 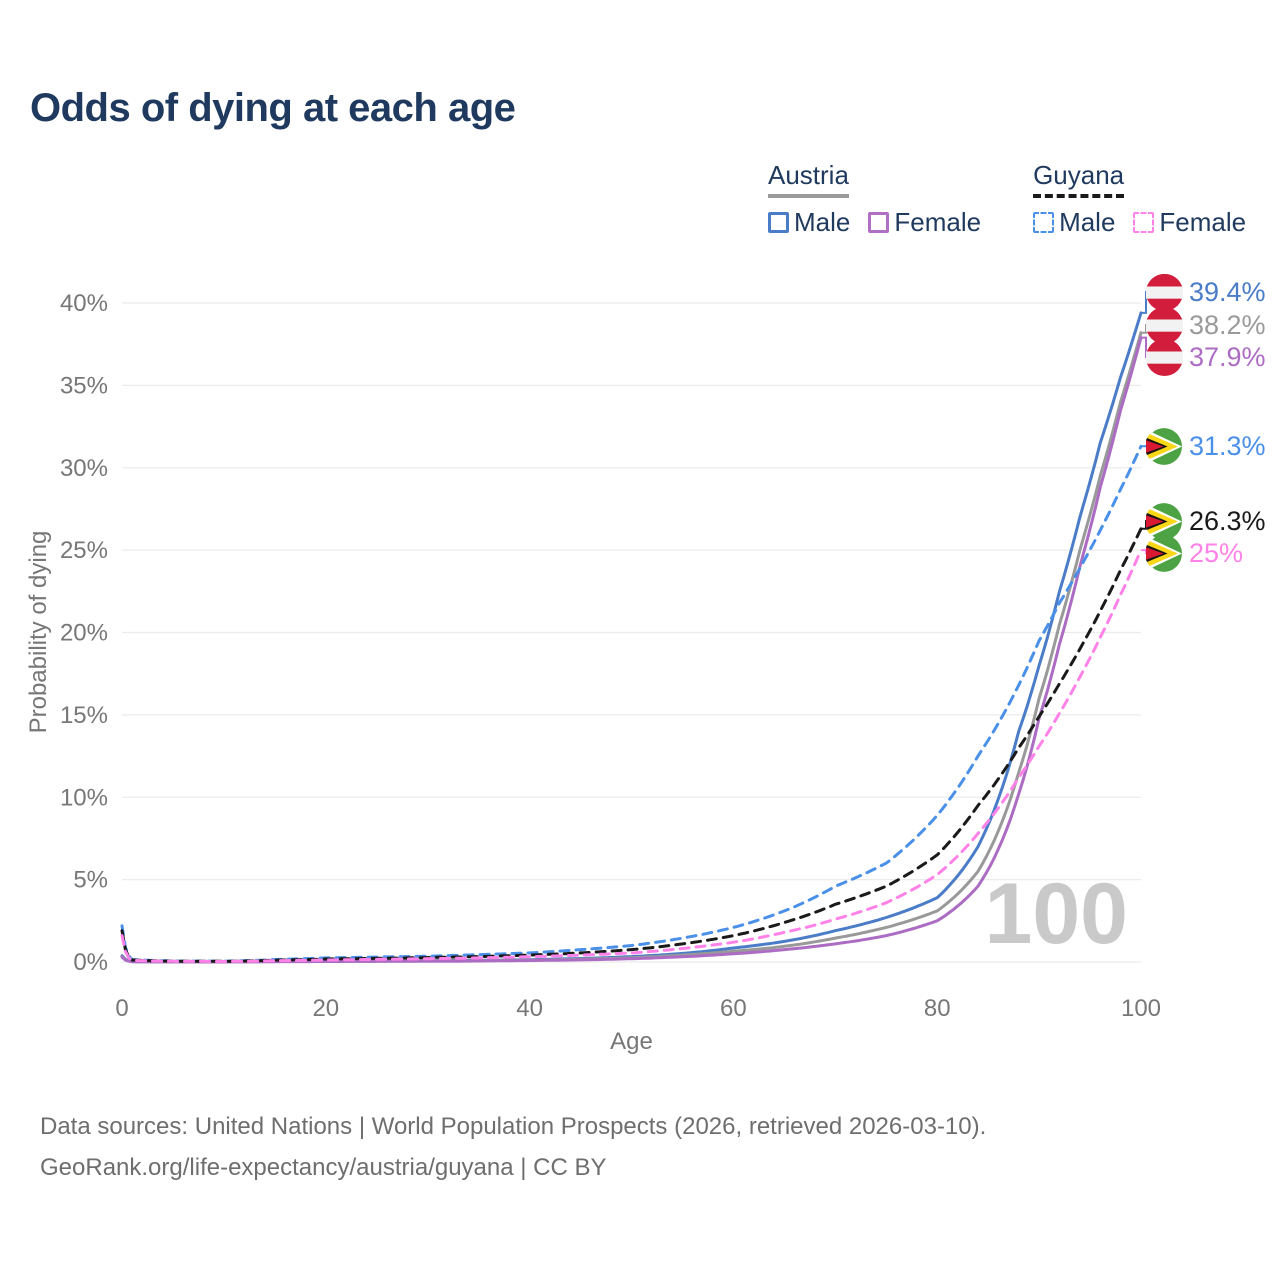 What do you see at coordinates (529, 1008) in the screenshot?
I see `x-tick-label: 40` at bounding box center [529, 1008].